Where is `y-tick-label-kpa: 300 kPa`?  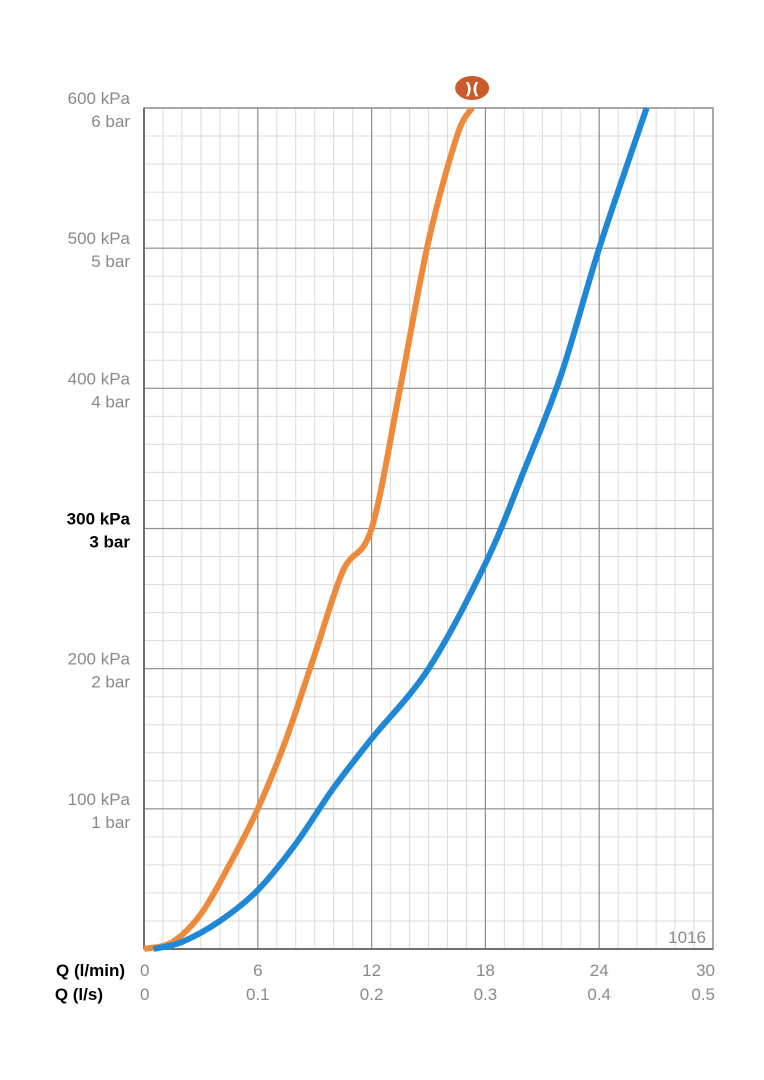 y-tick-label-kpa: 300 kPa is located at coordinates (99, 519).